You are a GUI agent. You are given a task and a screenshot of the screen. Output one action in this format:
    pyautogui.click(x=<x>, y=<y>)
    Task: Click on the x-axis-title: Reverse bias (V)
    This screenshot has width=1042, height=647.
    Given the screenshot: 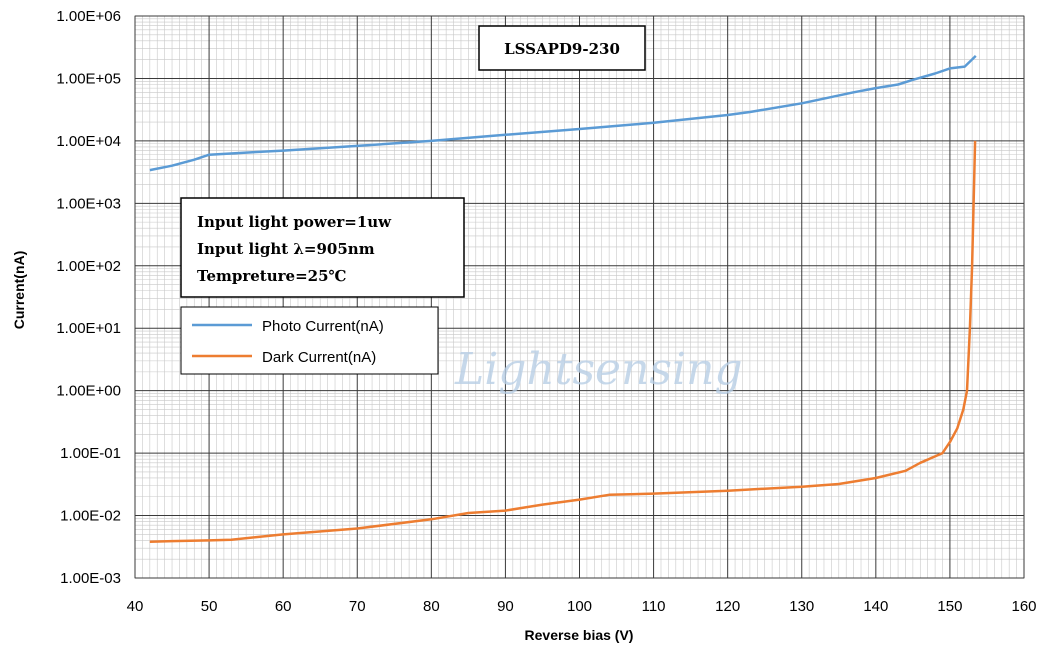 What is the action you would take?
    pyautogui.click(x=579, y=635)
    